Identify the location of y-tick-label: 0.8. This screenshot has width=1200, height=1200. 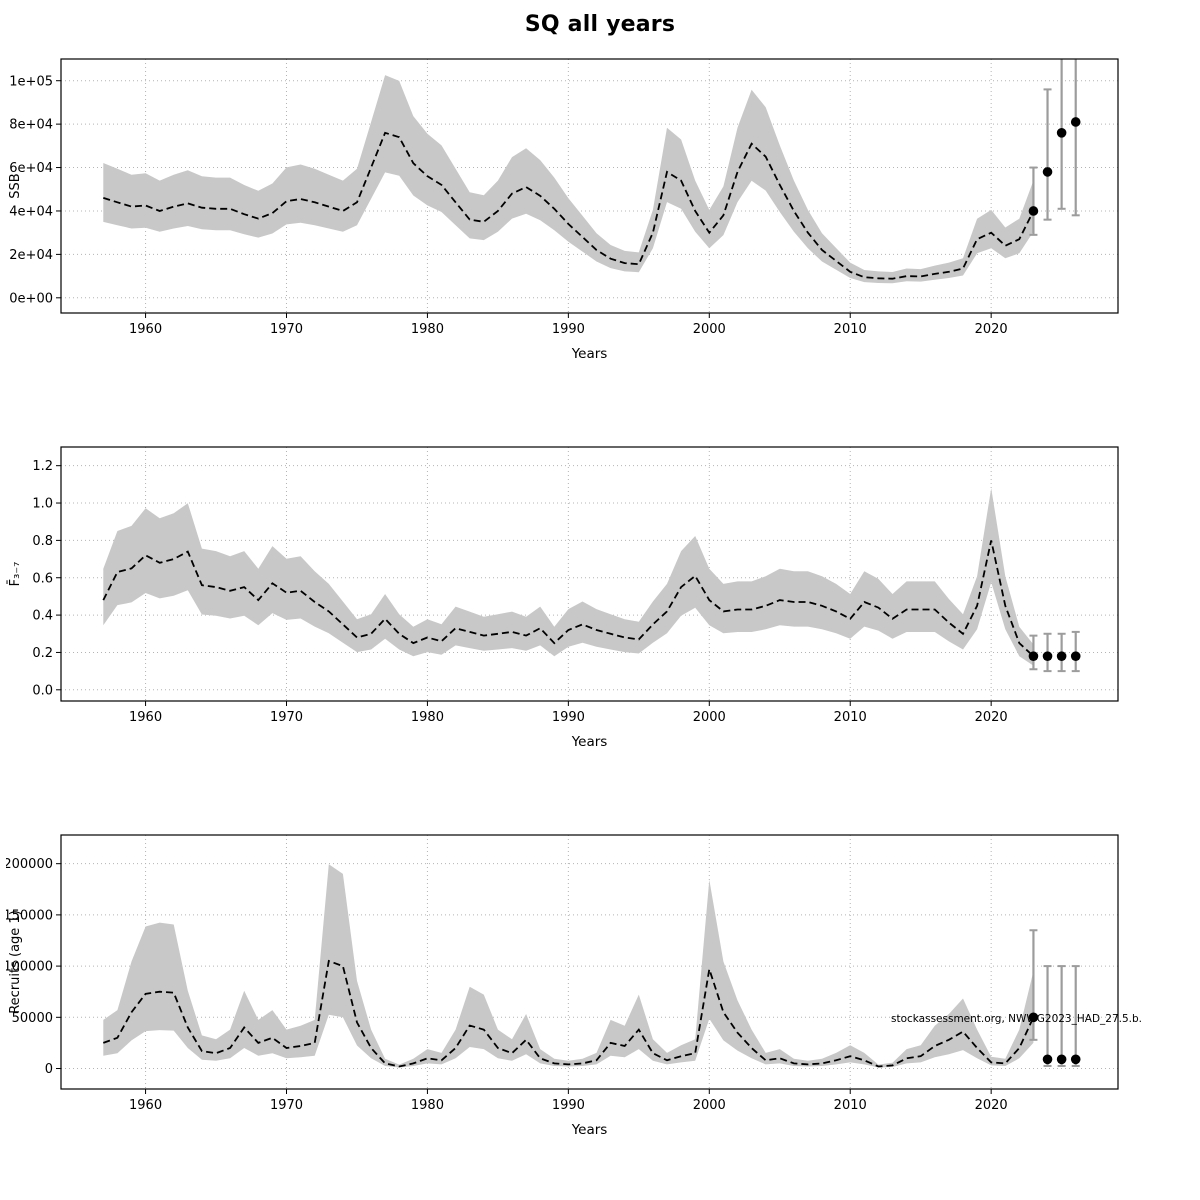
(42, 541).